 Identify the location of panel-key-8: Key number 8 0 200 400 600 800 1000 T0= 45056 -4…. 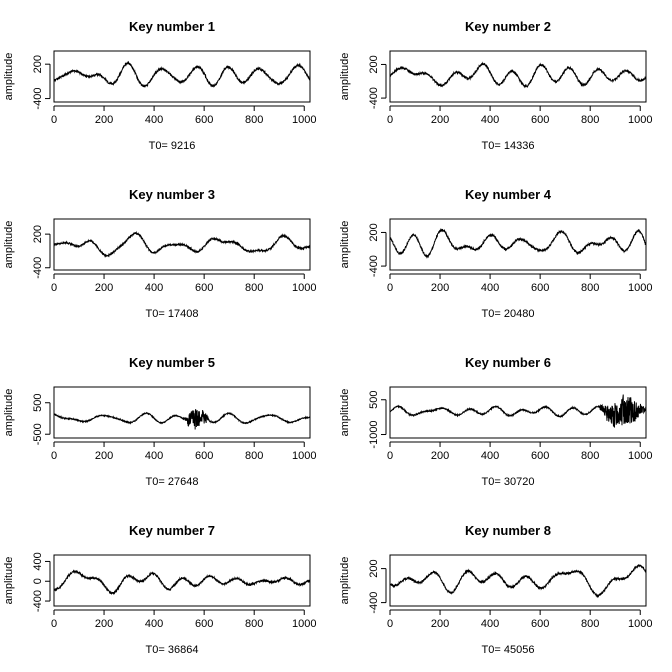
(495, 589).